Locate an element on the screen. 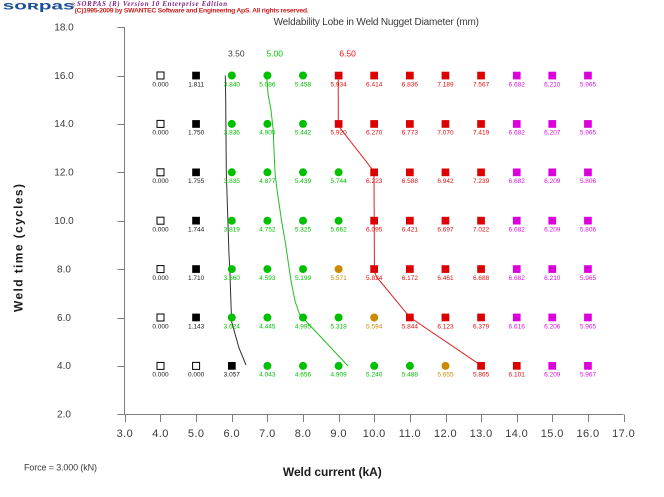  svg-text: 6.172 is located at coordinates (410, 278).